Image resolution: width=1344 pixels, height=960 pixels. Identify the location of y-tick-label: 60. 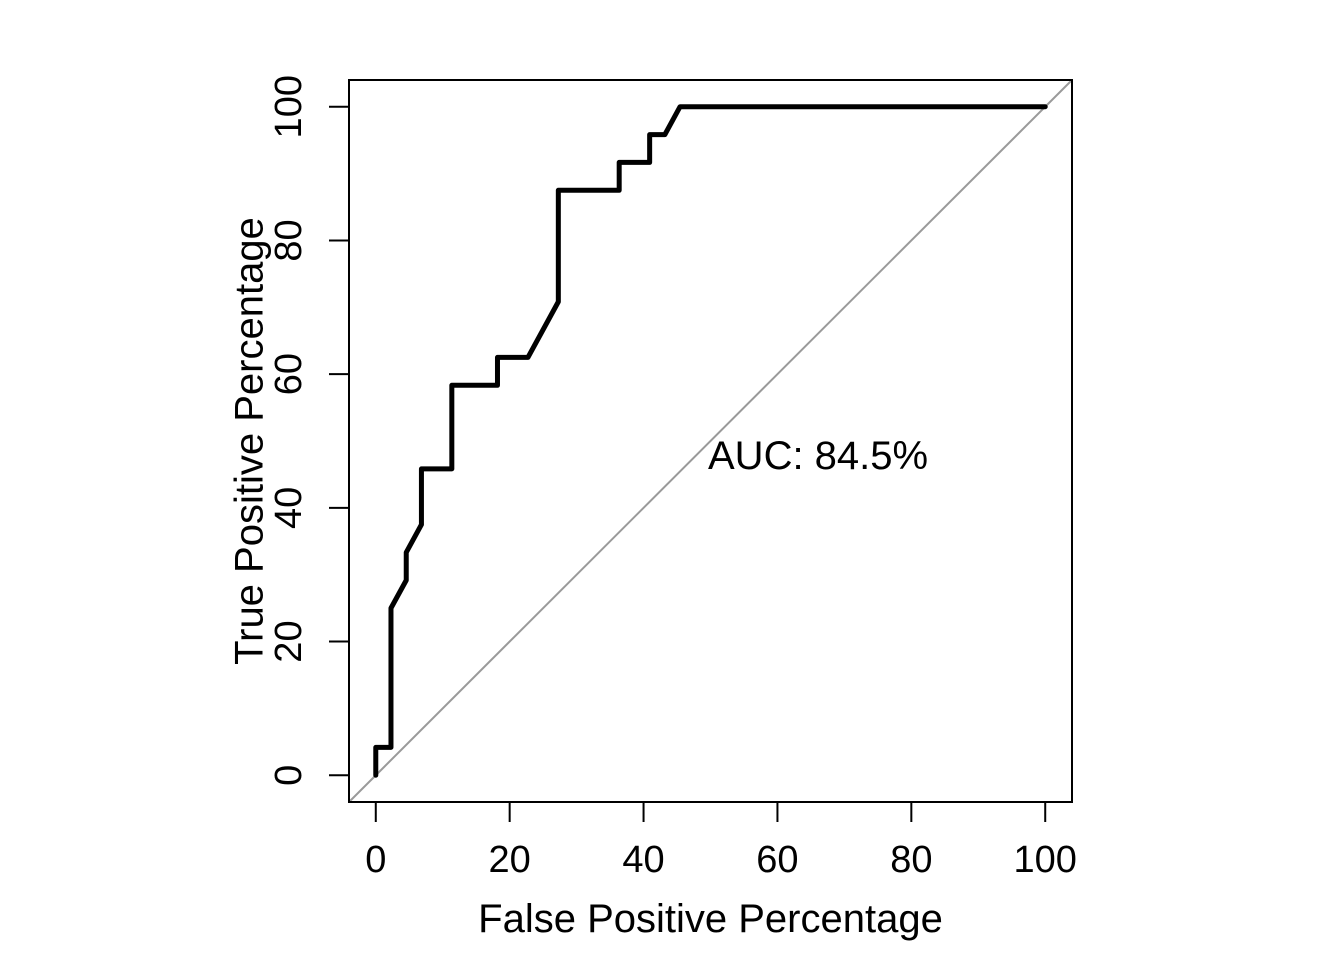
(289, 374).